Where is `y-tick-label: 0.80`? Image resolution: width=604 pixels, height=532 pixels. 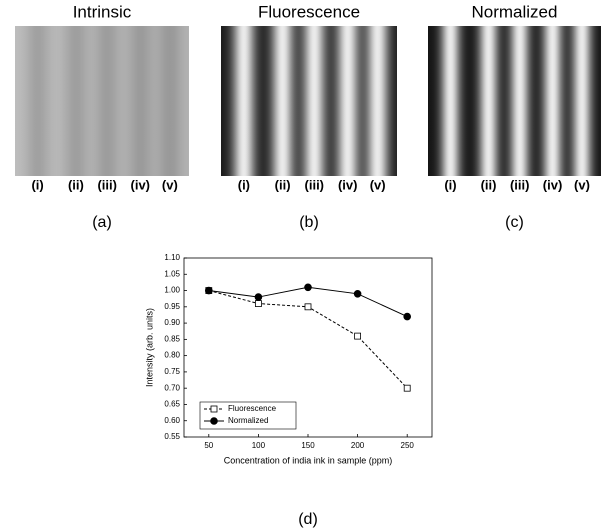
y-tick-label: 0.80 is located at coordinates (172, 355).